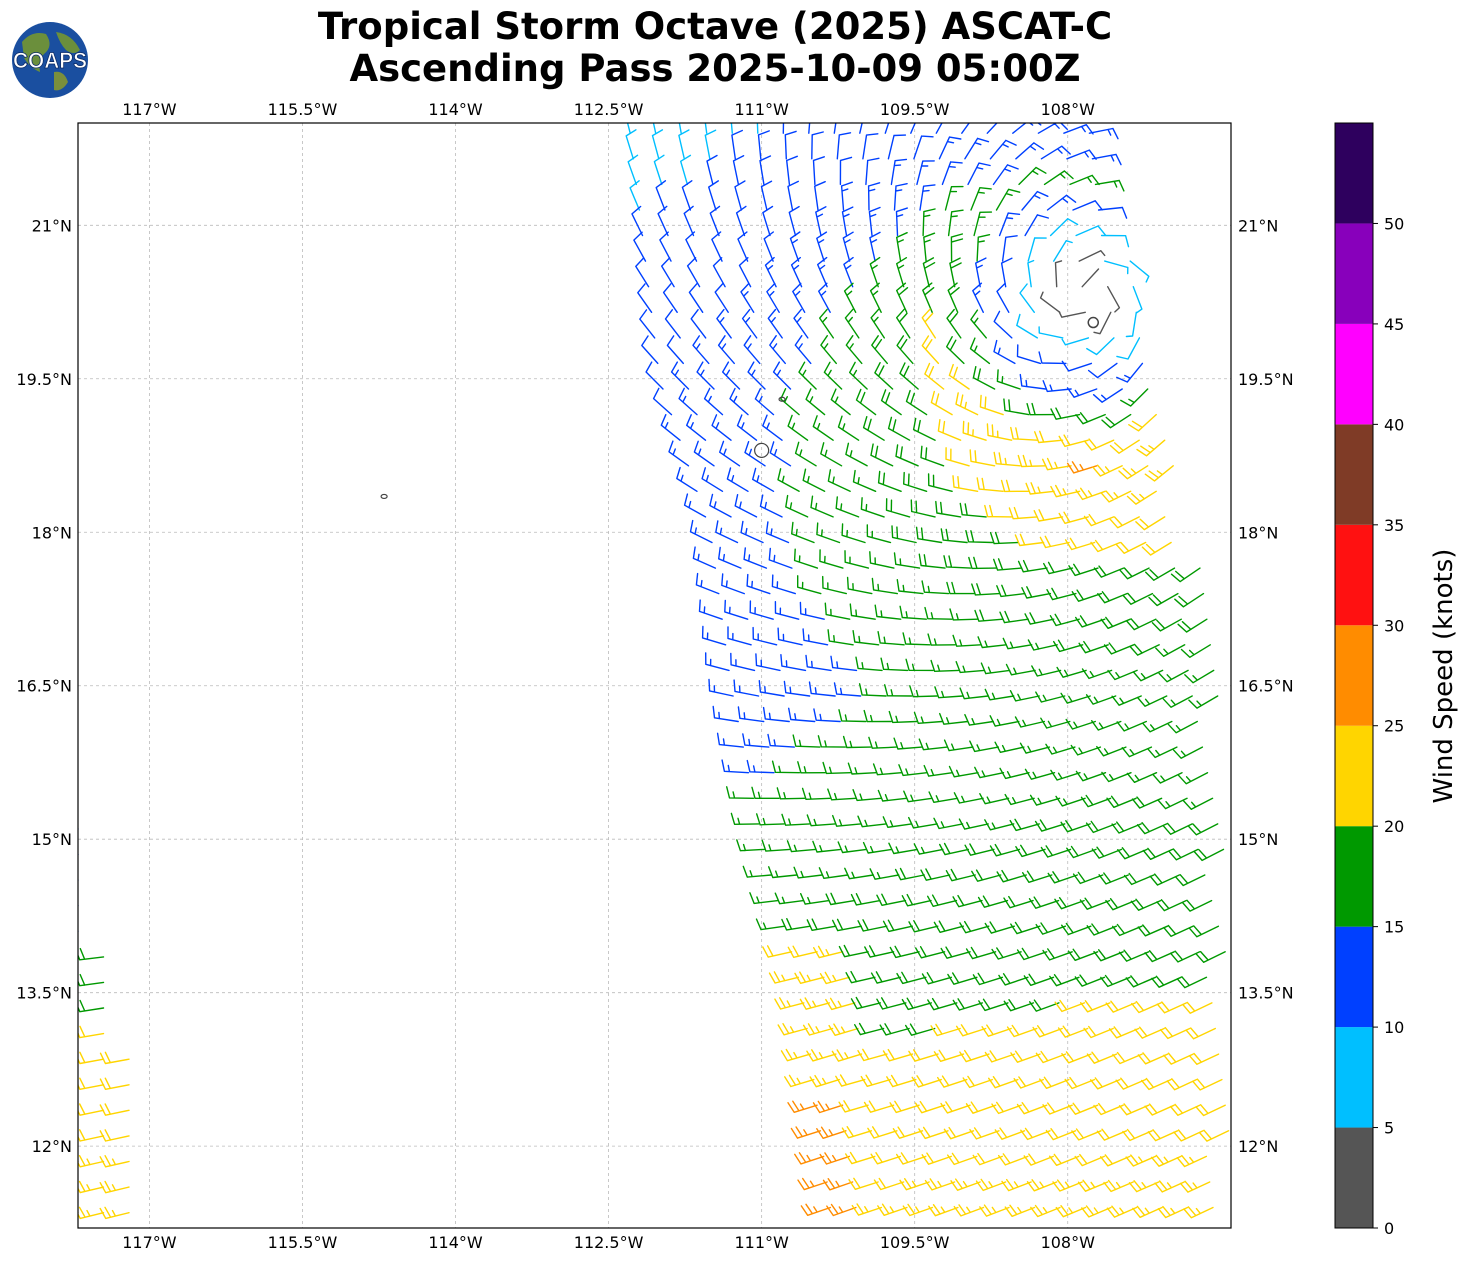  What do you see at coordinates (52, 532) in the screenshot?
I see `lat-tick-label-left: 18°N` at bounding box center [52, 532].